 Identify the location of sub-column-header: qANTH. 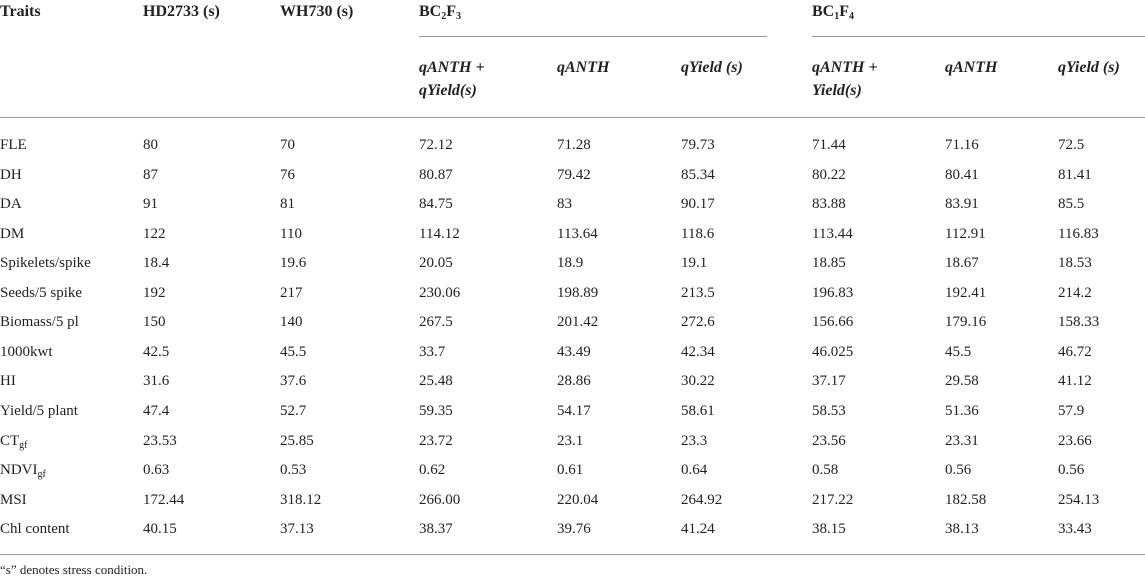
(583, 67).